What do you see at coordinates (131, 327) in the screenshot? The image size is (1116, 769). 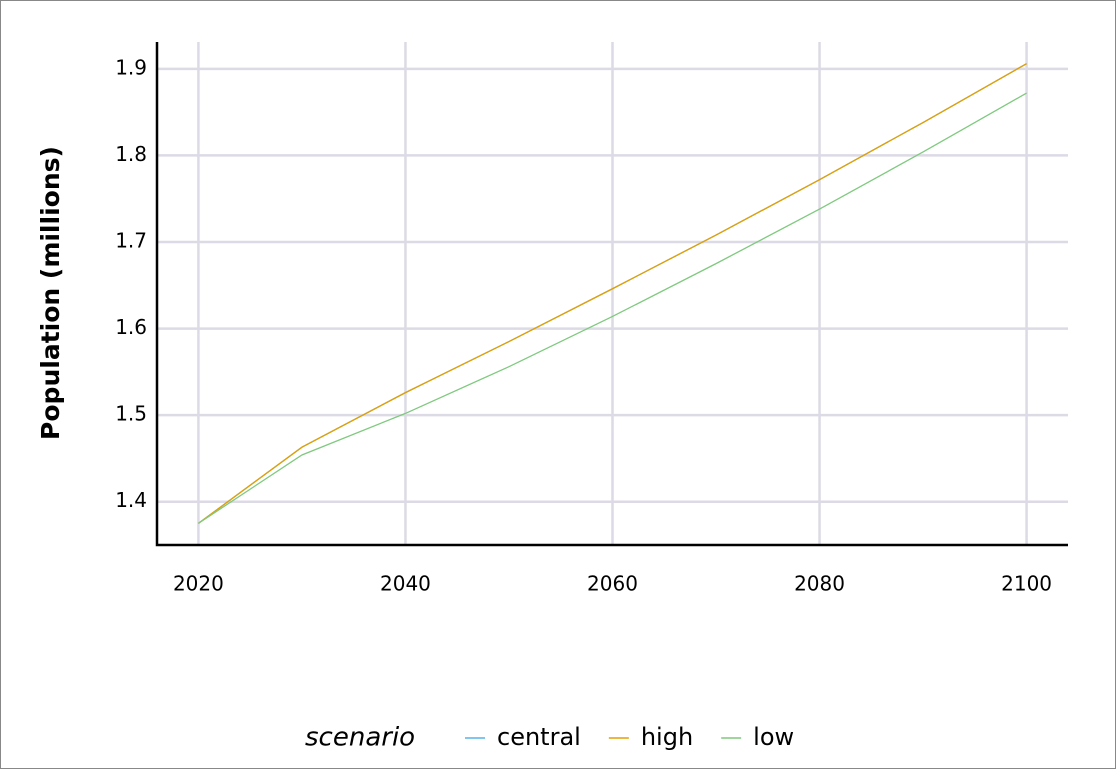 I see `y-tick-label: 1.6` at bounding box center [131, 327].